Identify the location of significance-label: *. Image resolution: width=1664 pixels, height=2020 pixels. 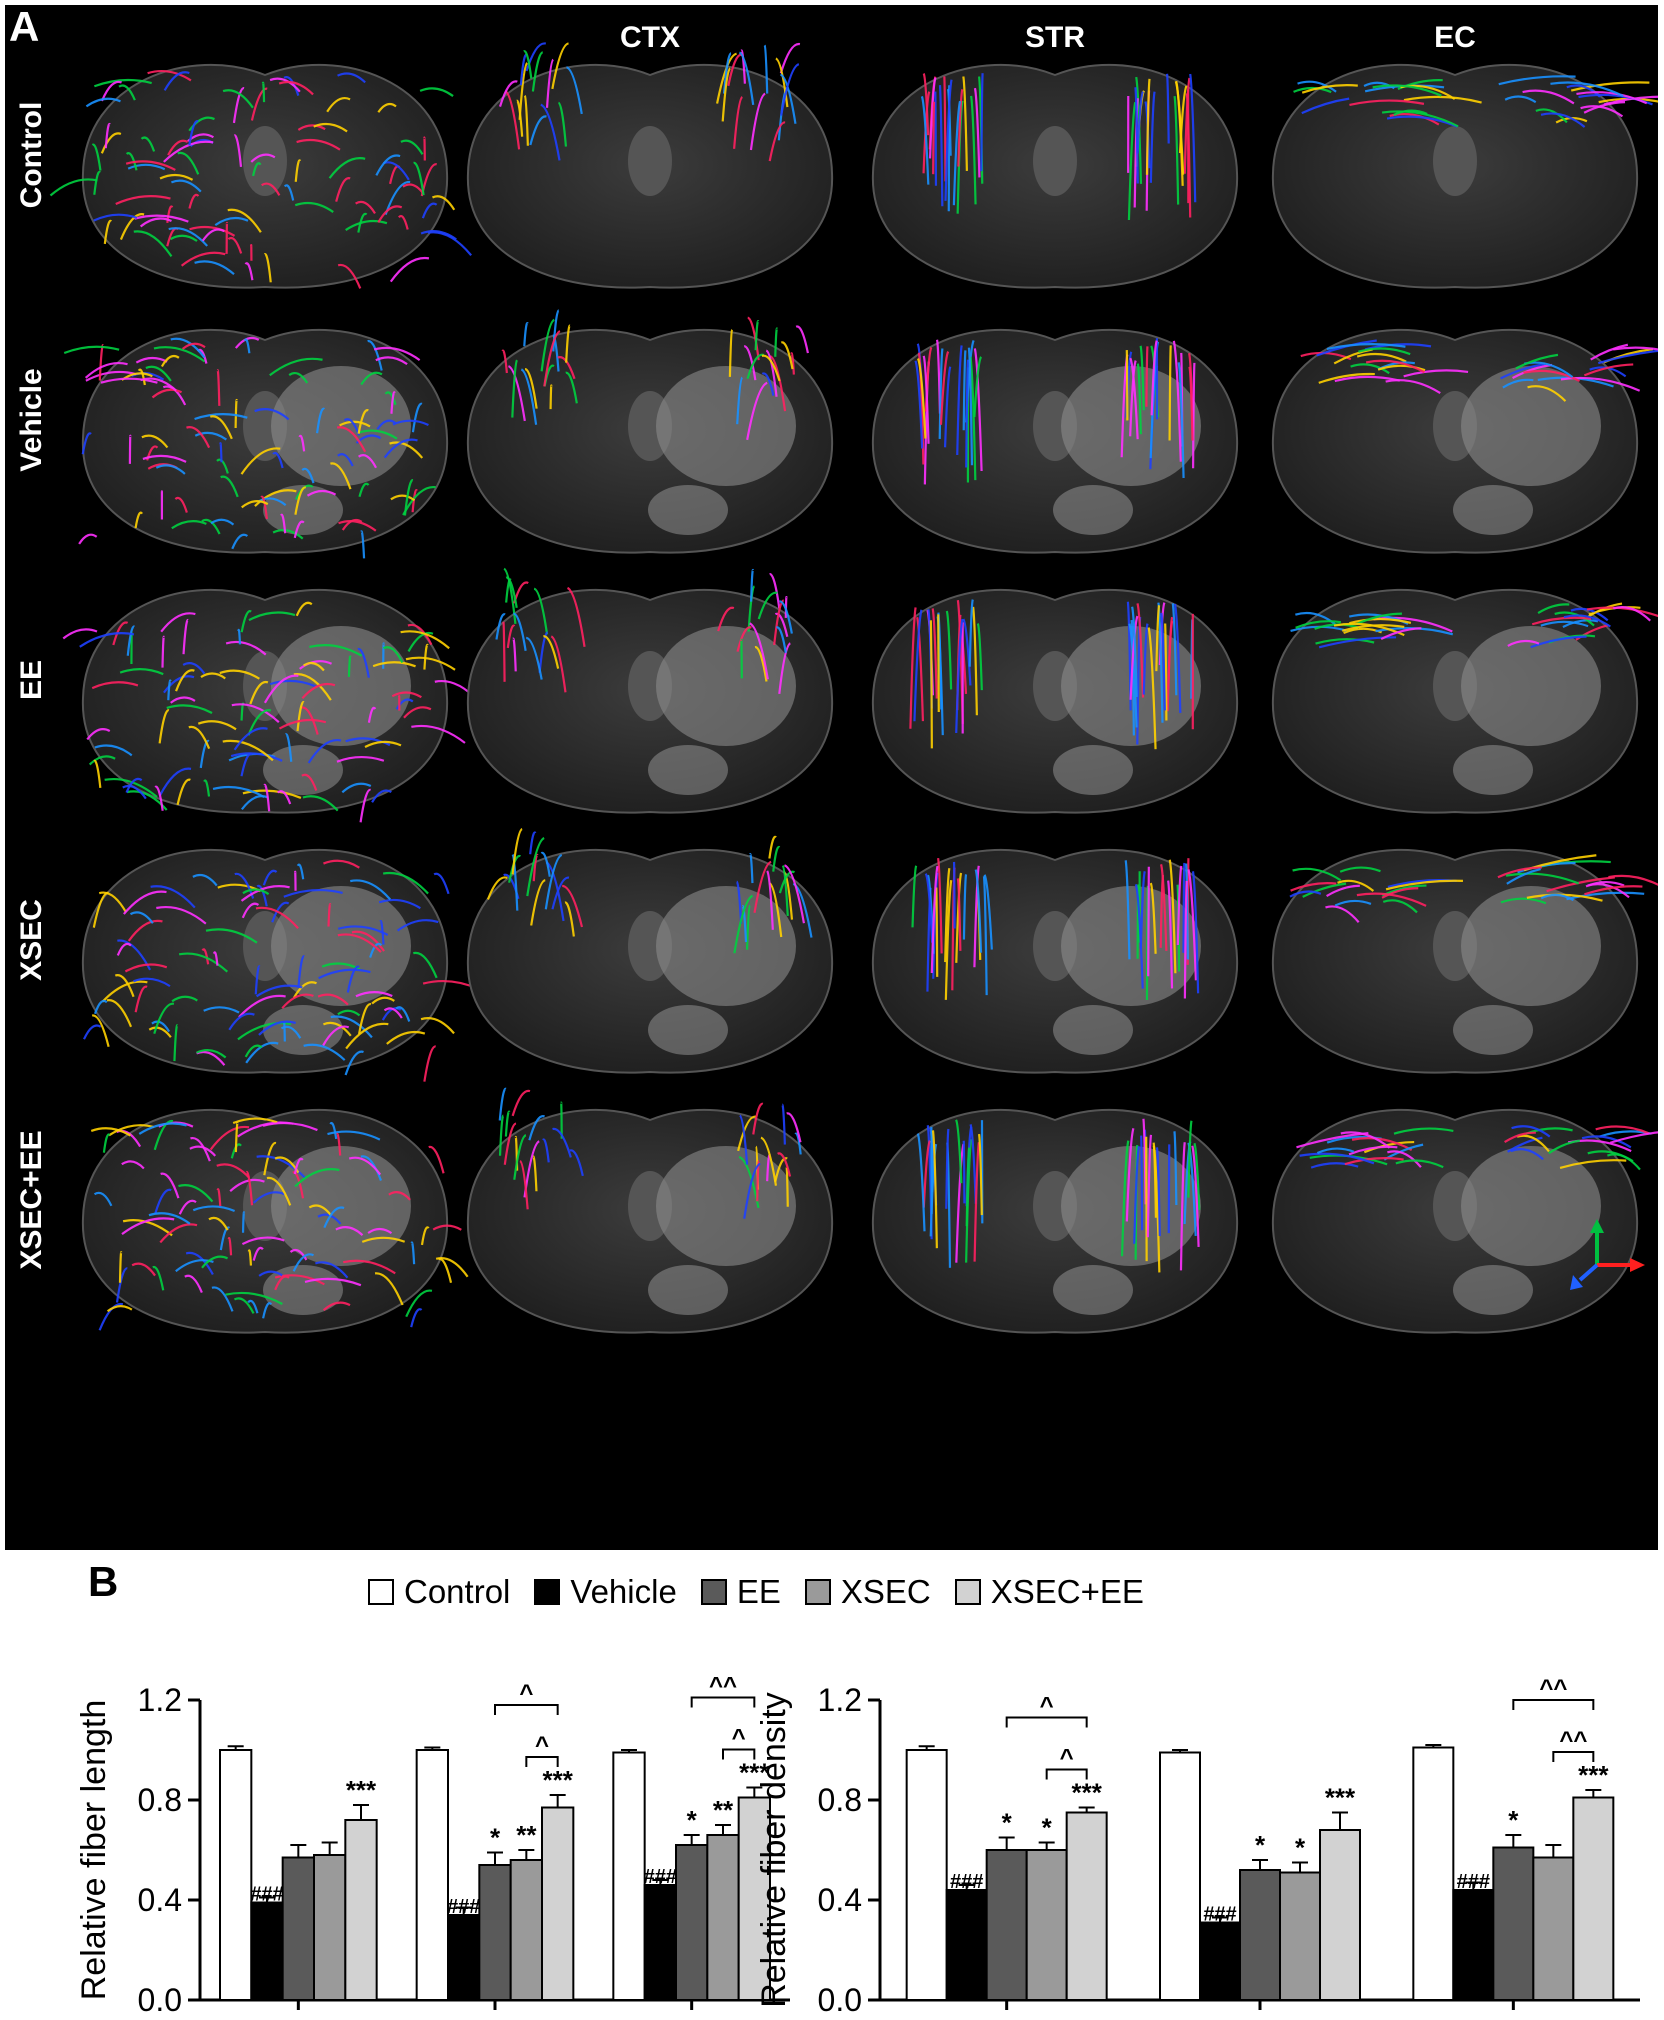
(1007, 1823).